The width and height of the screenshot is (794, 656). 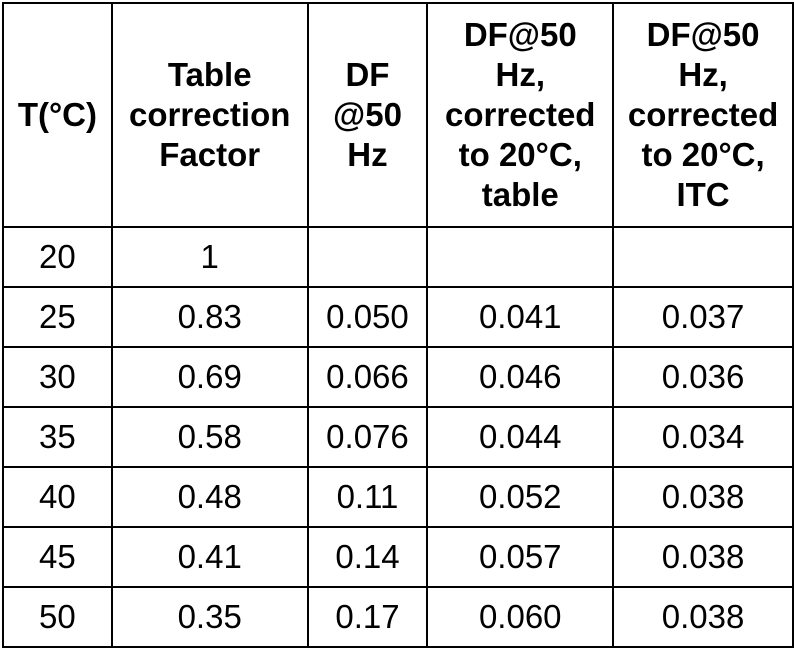 What do you see at coordinates (520, 497) in the screenshot?
I see `cell-df-corrected-table: 0.052` at bounding box center [520, 497].